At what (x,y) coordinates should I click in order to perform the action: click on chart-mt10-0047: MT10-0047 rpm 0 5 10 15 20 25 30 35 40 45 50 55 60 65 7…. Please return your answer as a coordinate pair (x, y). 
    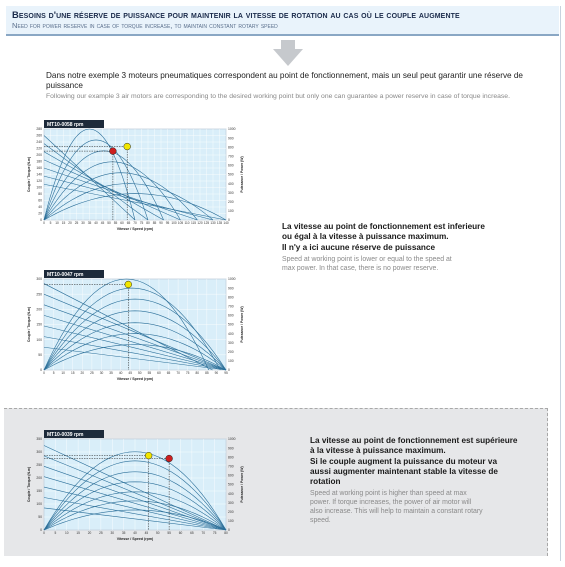
    Looking at the image, I should click on (133, 332).